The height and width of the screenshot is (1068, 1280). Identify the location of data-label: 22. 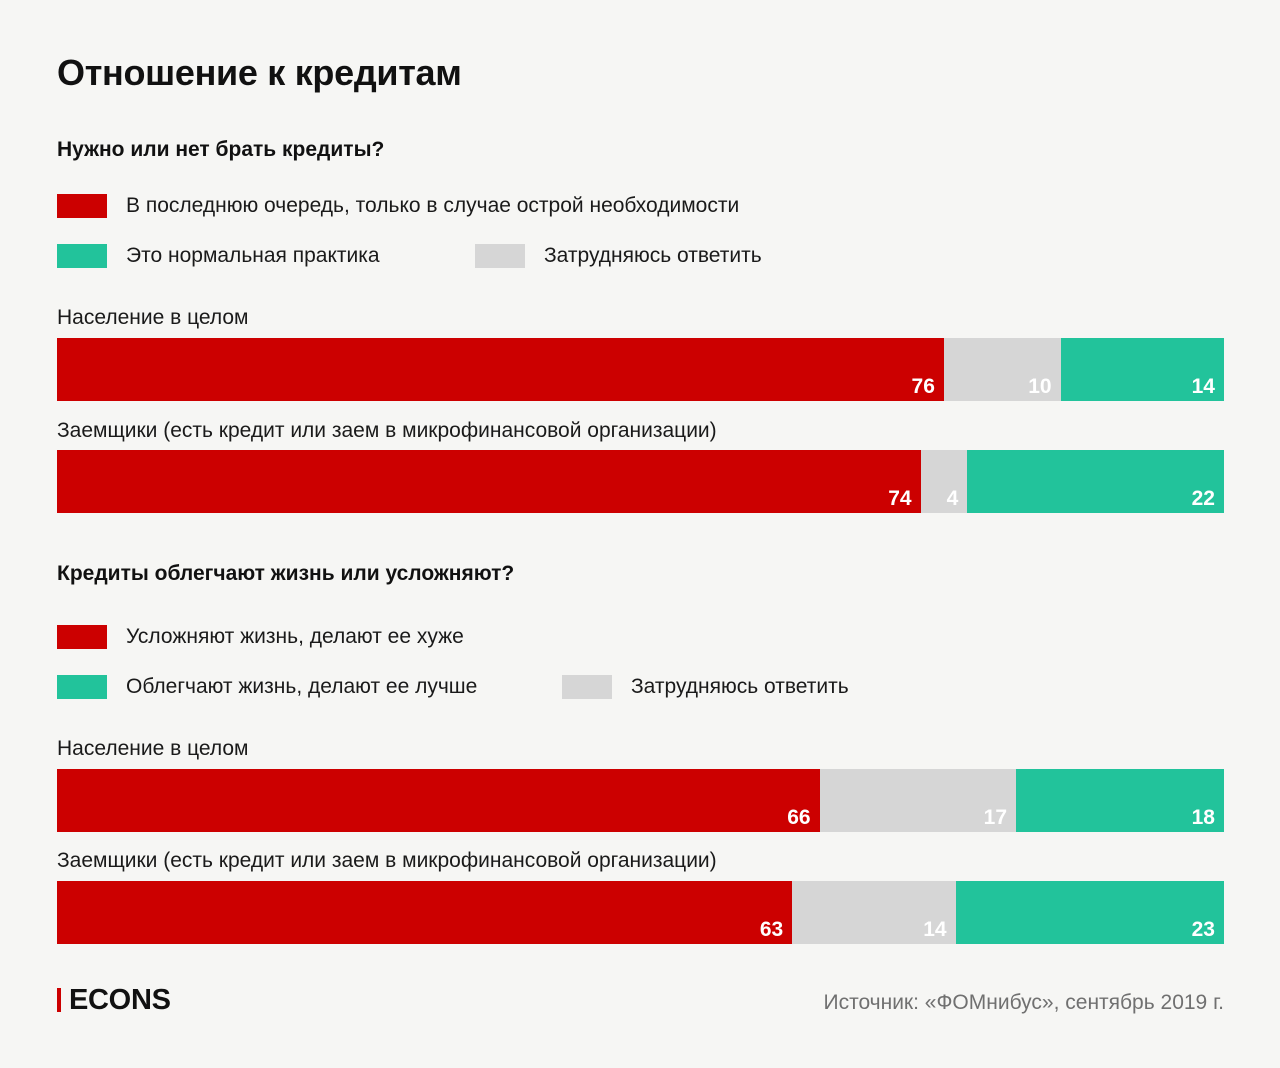
(1203, 498).